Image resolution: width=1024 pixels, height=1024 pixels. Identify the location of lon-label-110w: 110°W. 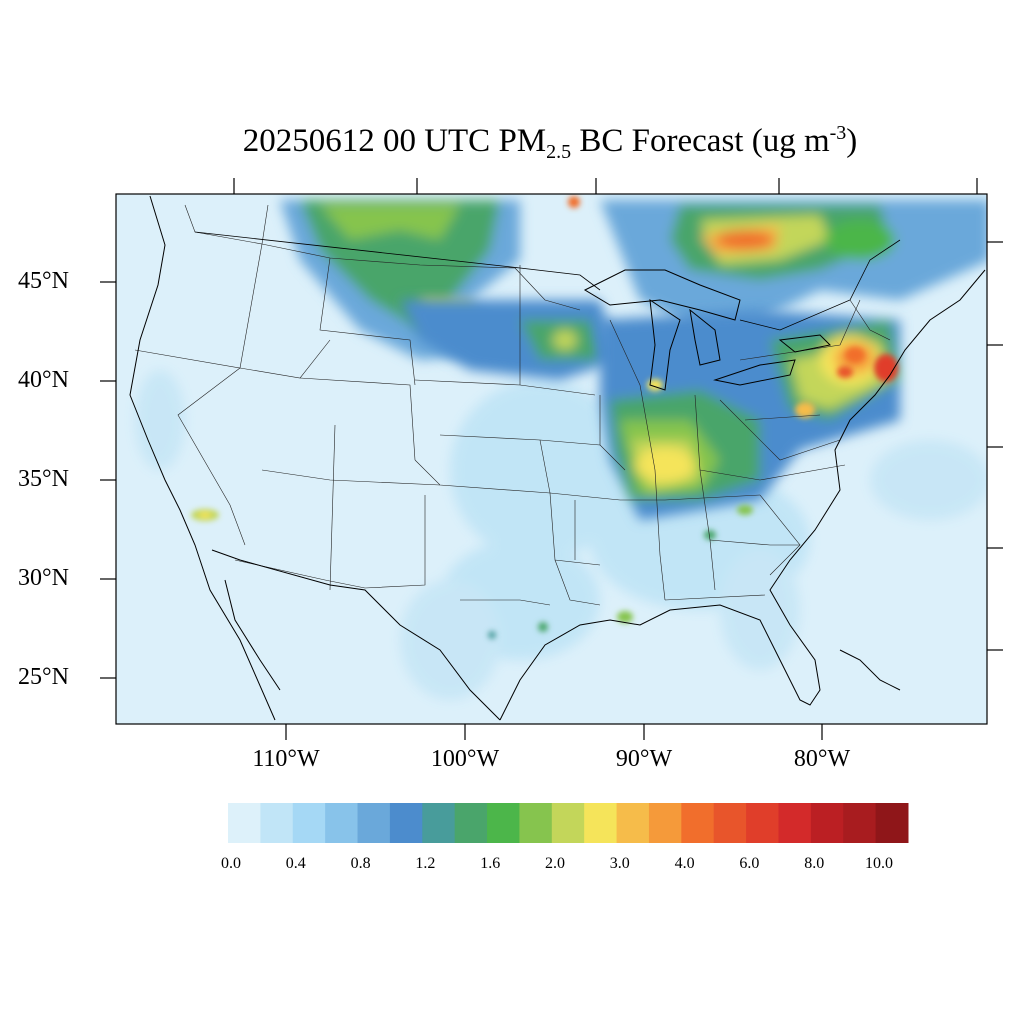
(286, 759).